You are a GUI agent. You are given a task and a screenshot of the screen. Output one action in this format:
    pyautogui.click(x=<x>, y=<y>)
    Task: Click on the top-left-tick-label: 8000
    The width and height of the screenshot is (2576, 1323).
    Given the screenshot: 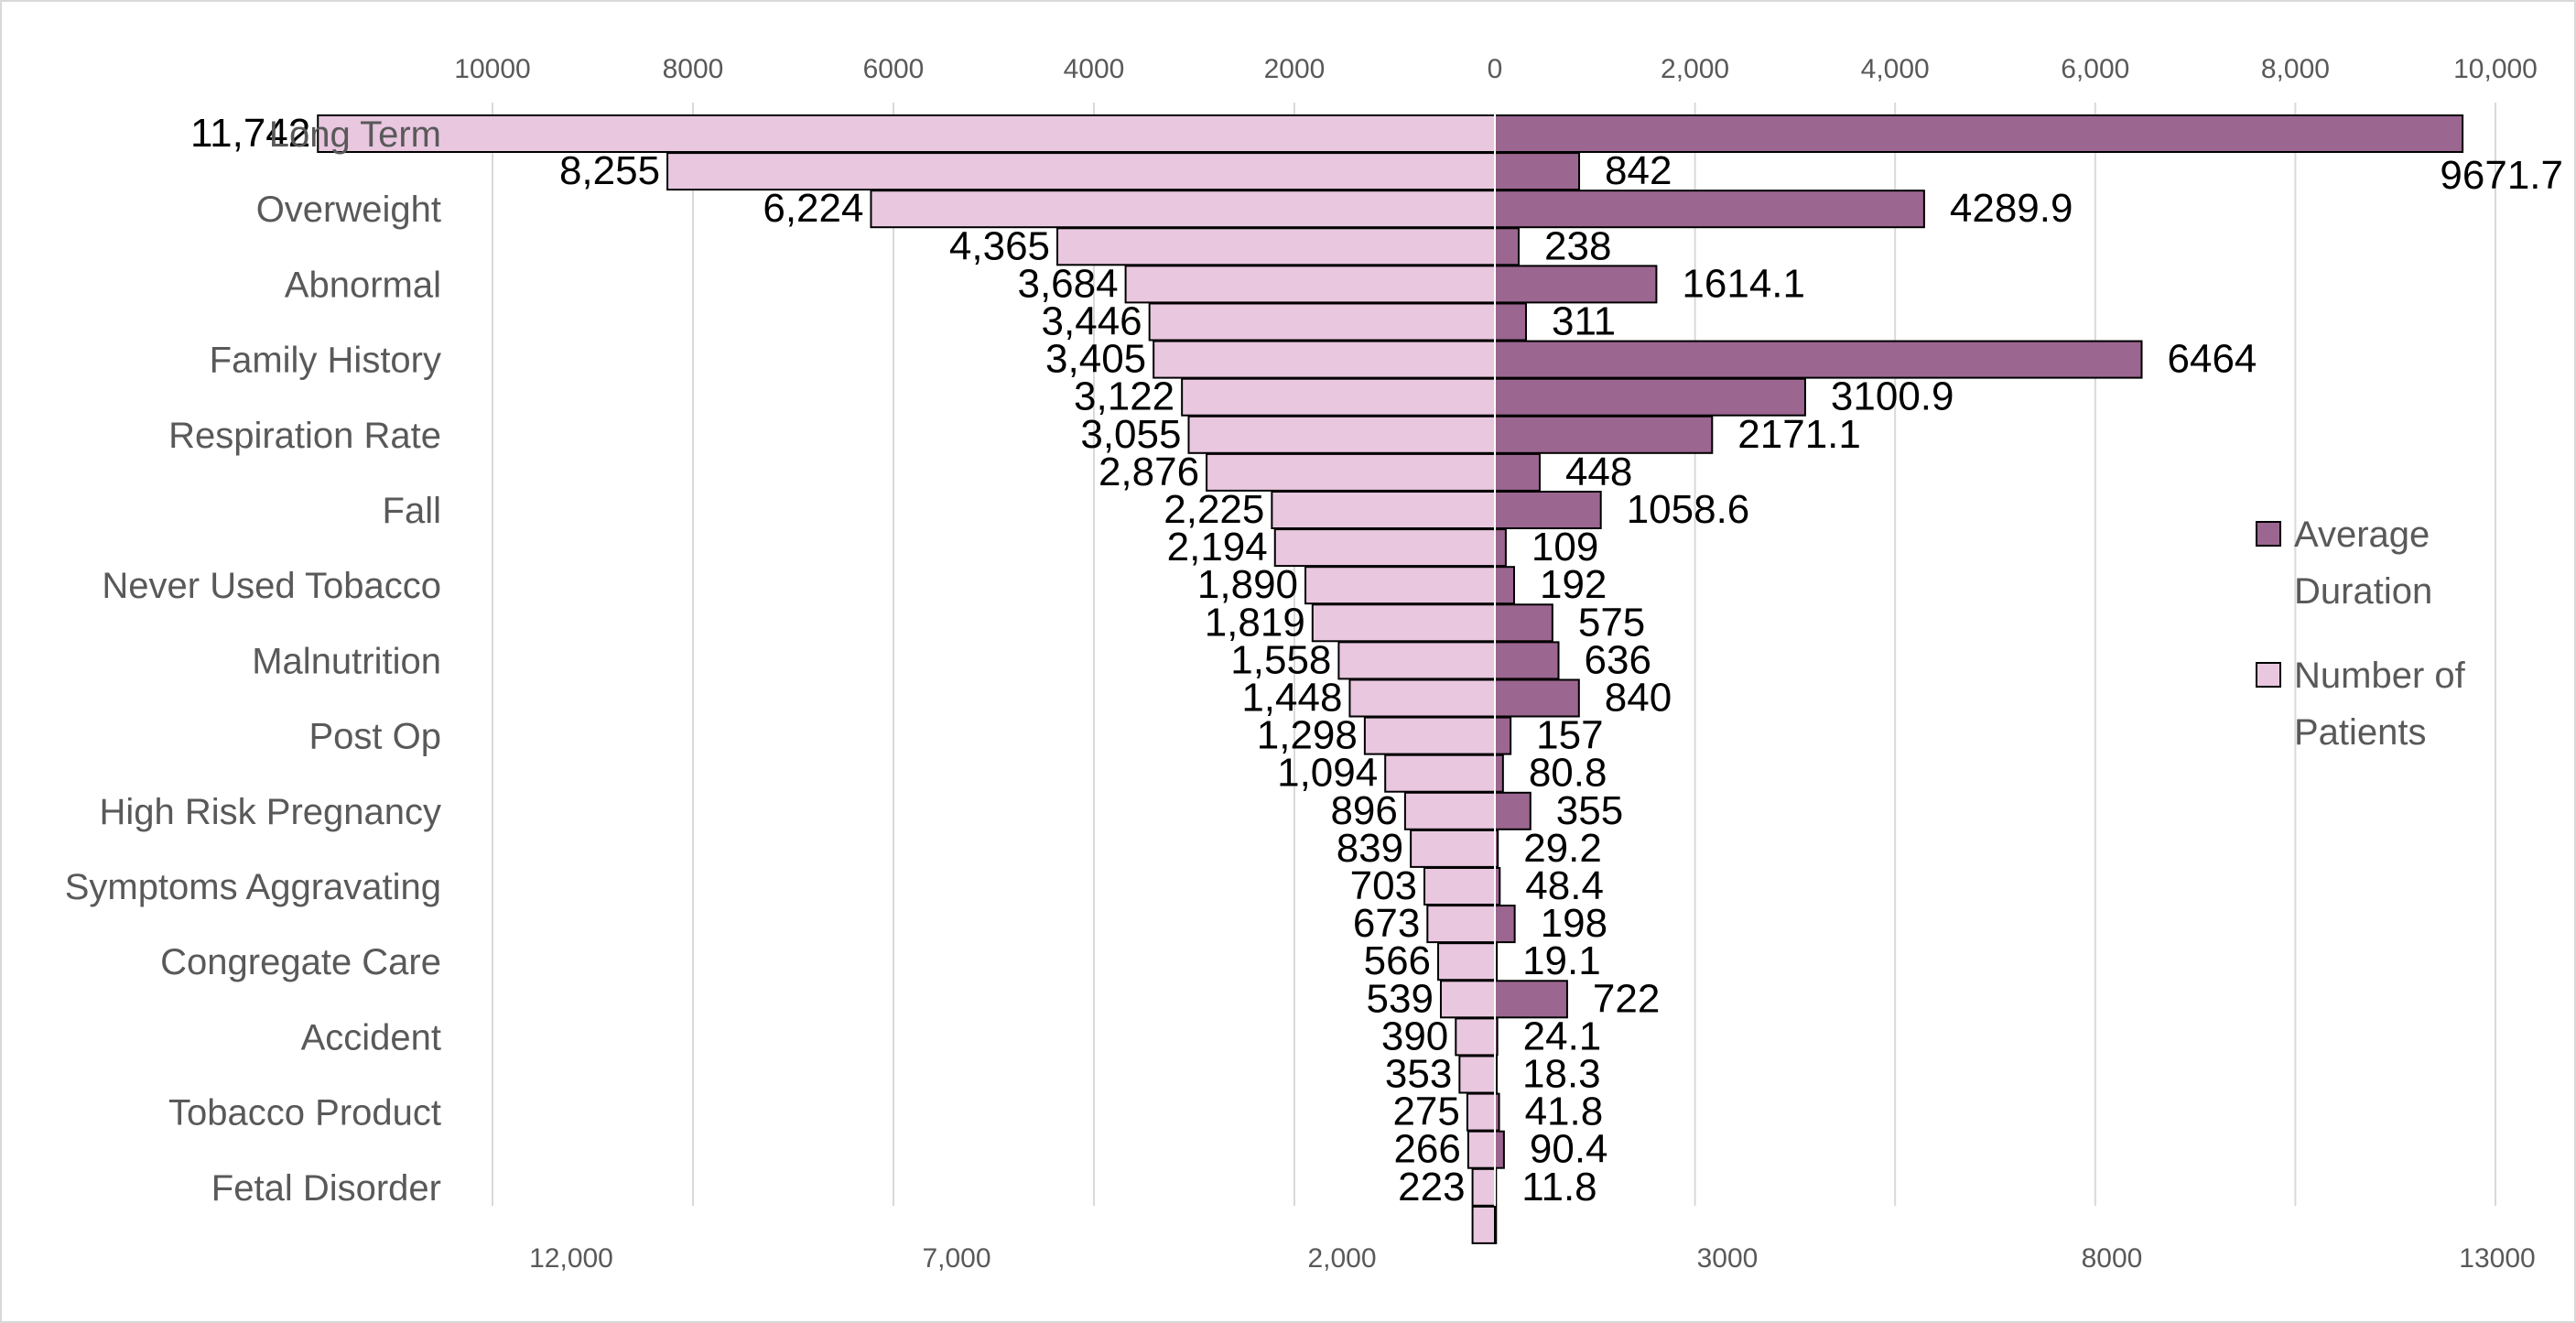 What is the action you would take?
    pyautogui.click(x=694, y=69)
    